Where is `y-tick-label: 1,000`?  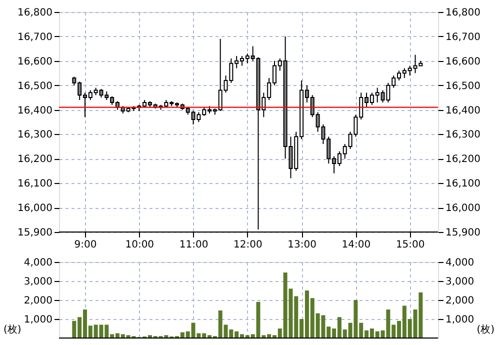
y-tick-label: 1,000 is located at coordinates (38, 320).